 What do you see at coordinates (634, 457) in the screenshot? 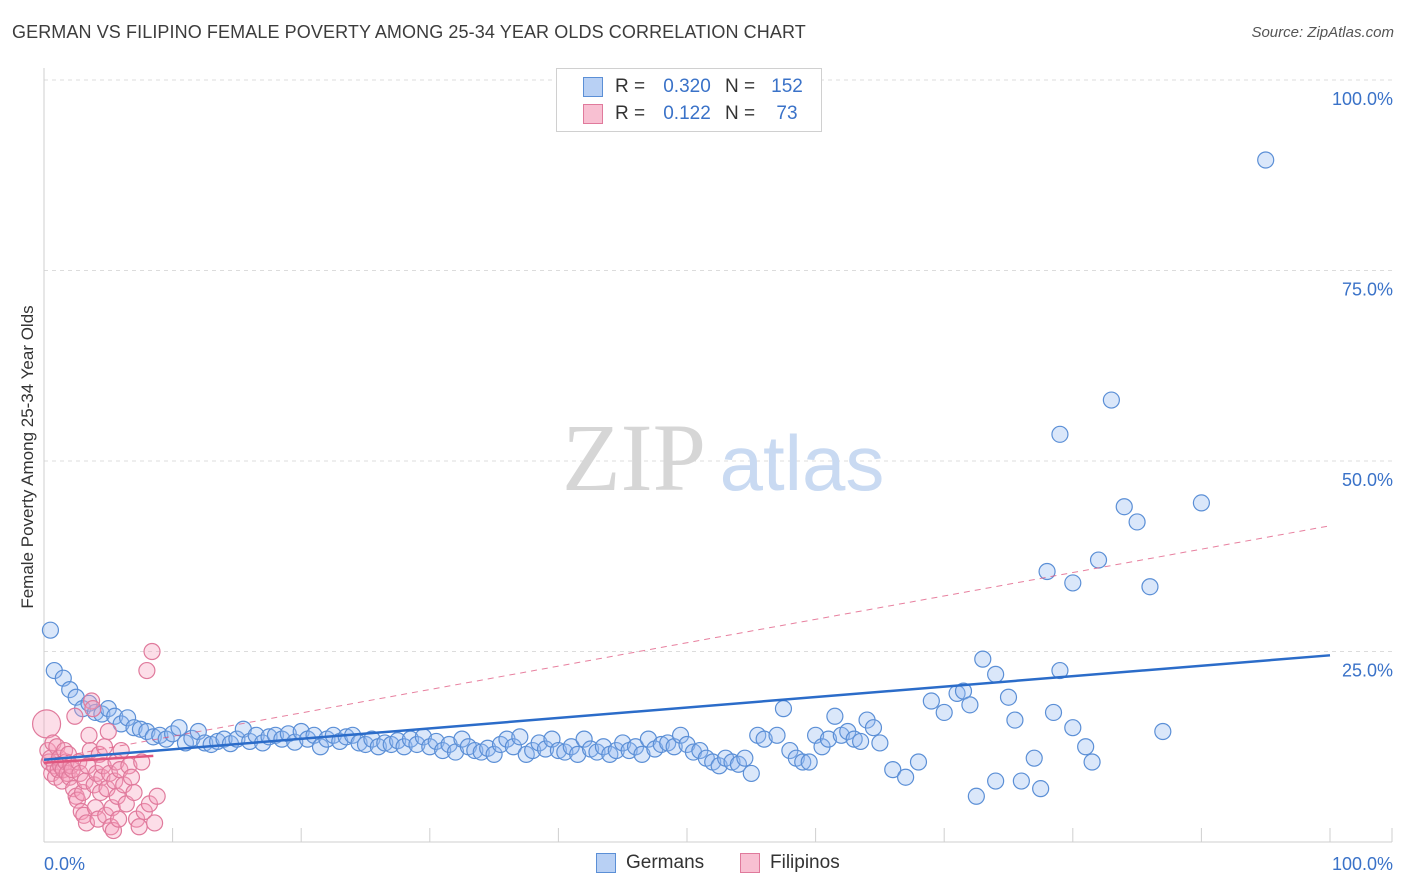
I see `watermark-zip: ZIP` at bounding box center [634, 457].